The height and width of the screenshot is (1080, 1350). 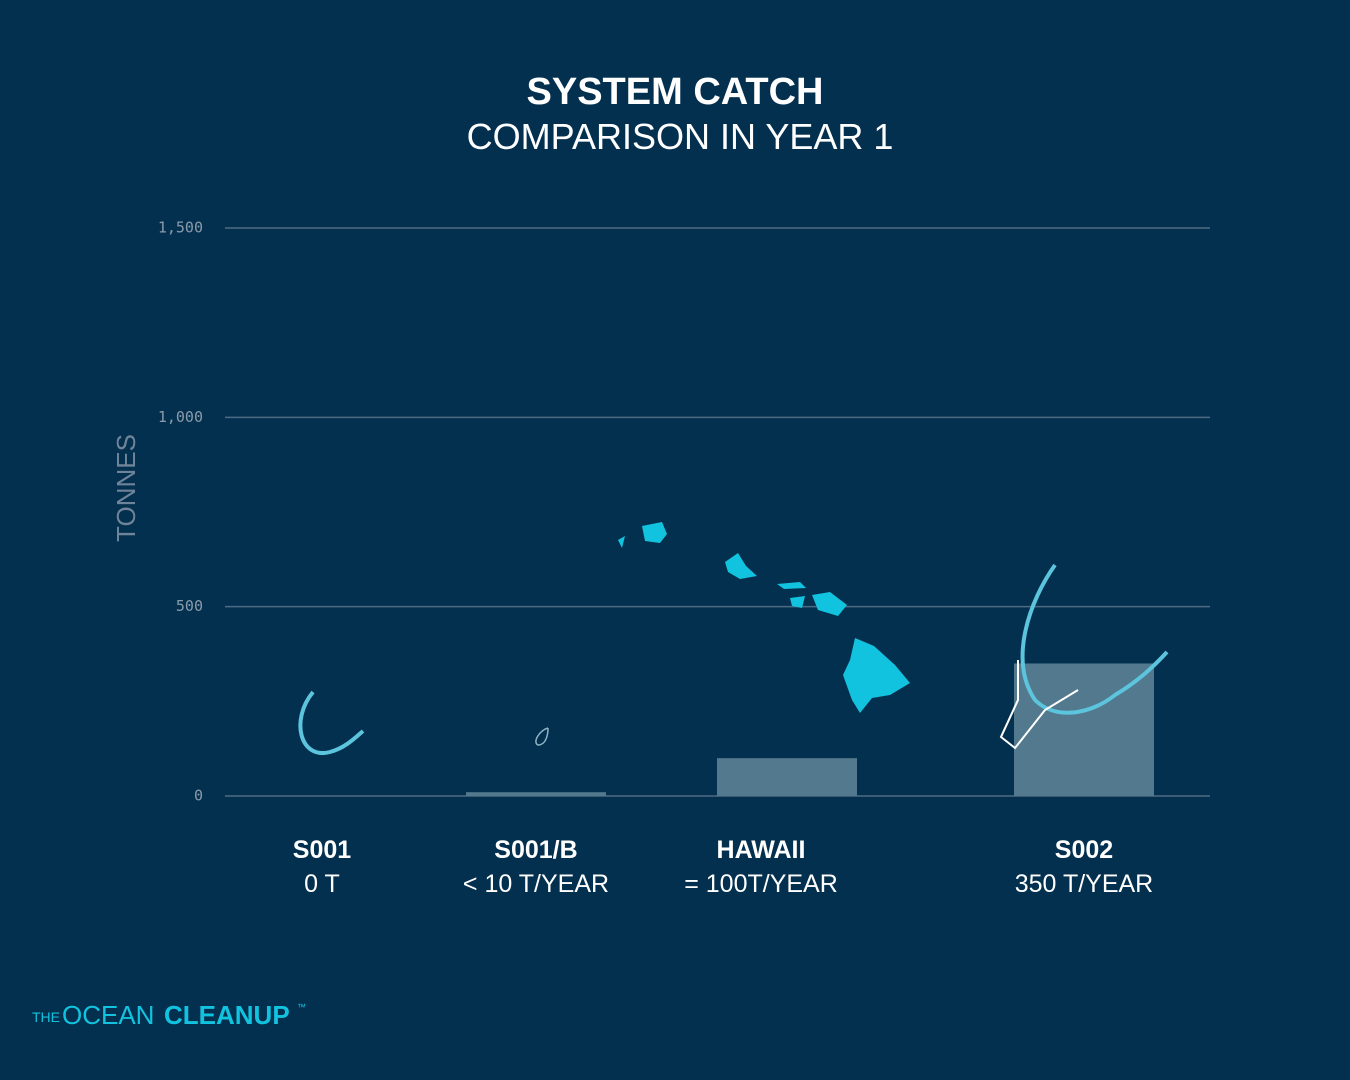 What do you see at coordinates (189, 606) in the screenshot?
I see `y-tick-label: 500` at bounding box center [189, 606].